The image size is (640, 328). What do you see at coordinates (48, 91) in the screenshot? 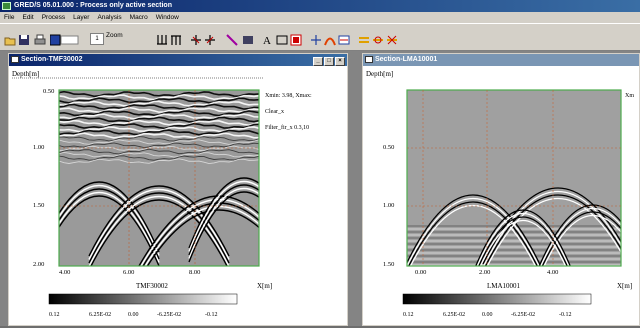
I see `y-tick: 0.50` at bounding box center [48, 91].